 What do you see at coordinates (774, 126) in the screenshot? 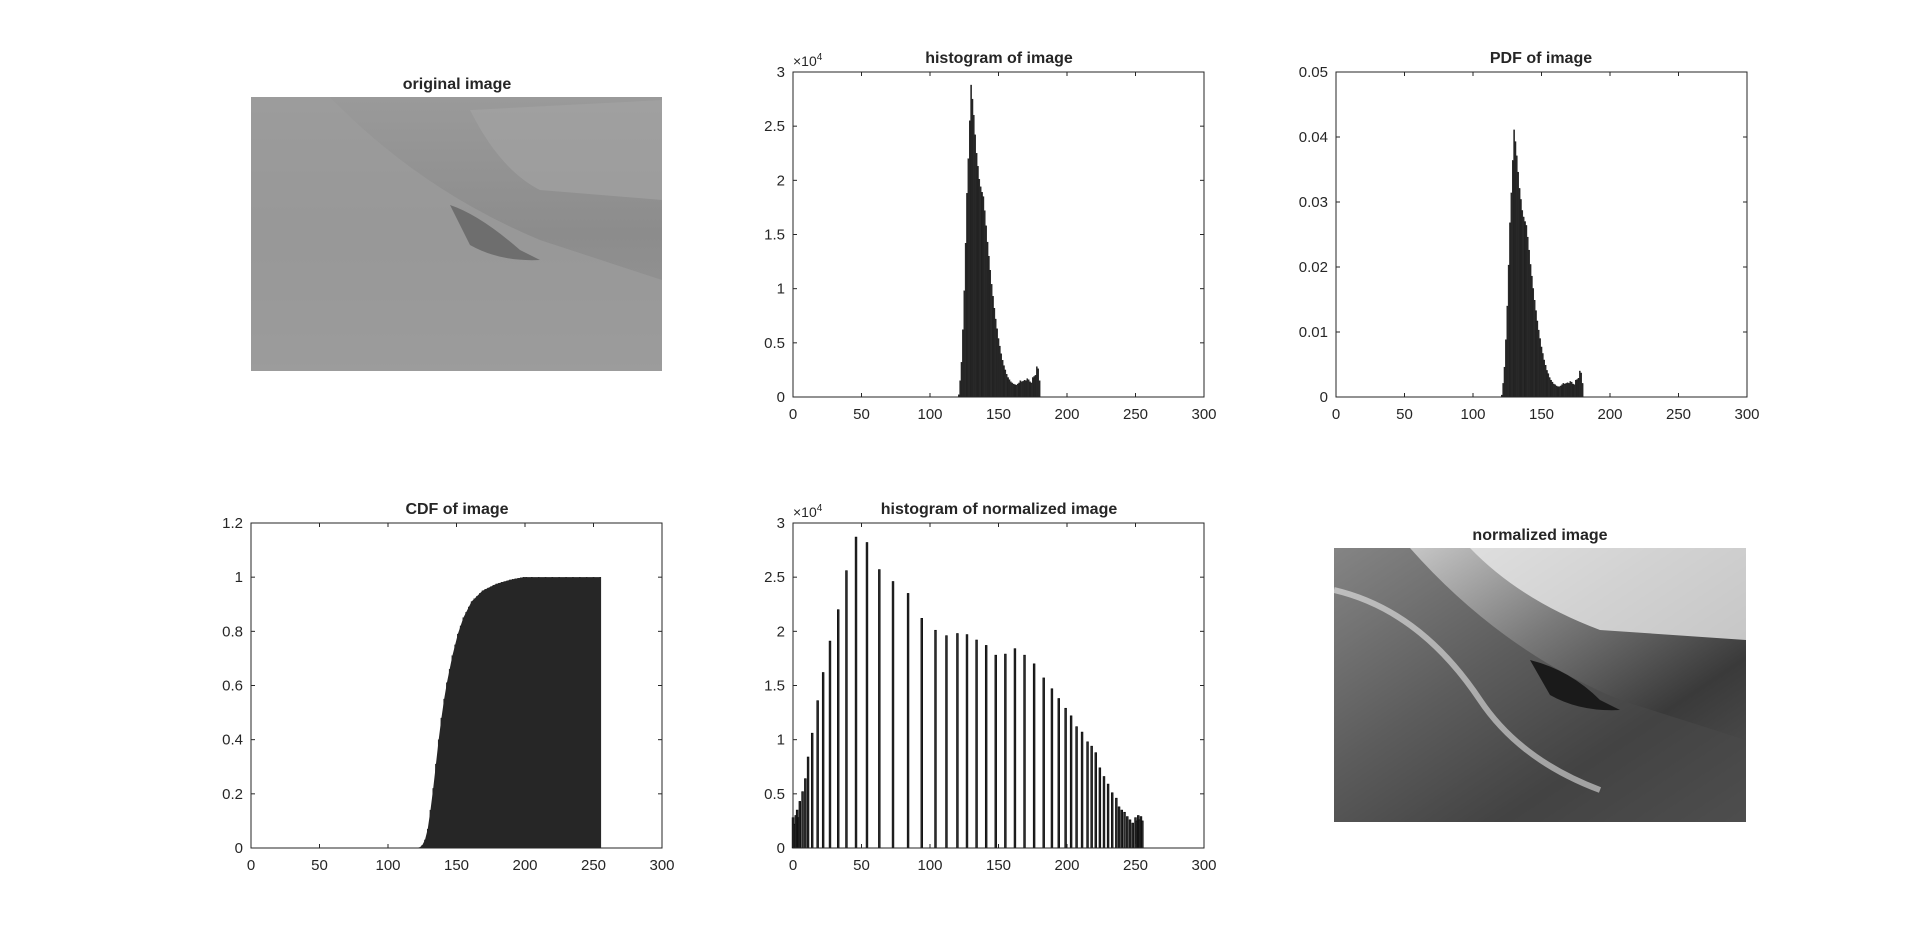
I see `y-tick-label: 2.5` at bounding box center [774, 126].